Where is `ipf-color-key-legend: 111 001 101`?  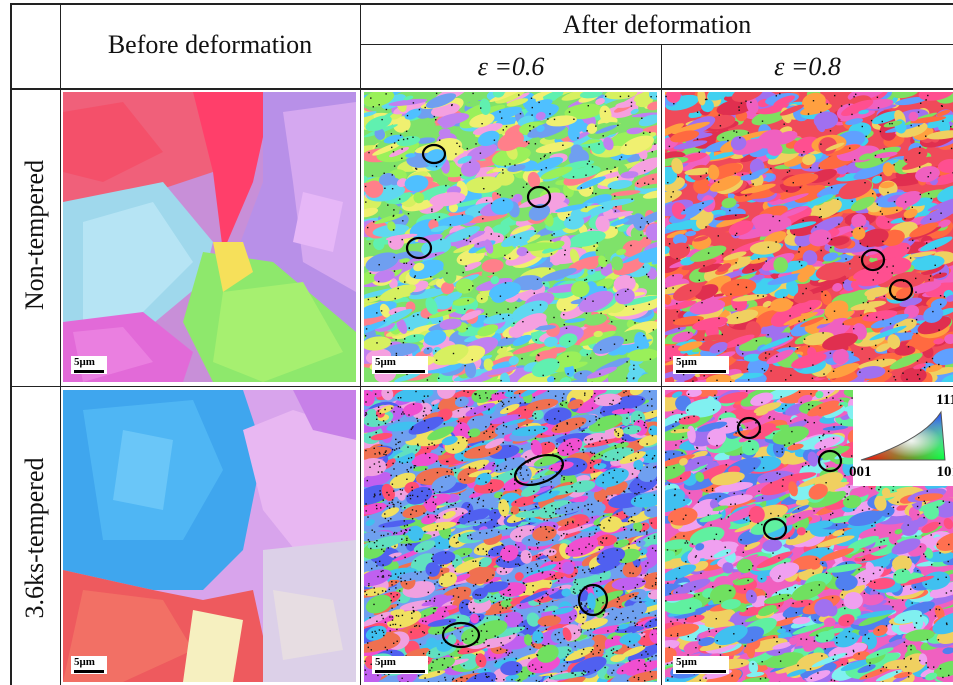
ipf-color-key-legend: 111 001 101 is located at coordinates (901, 438).